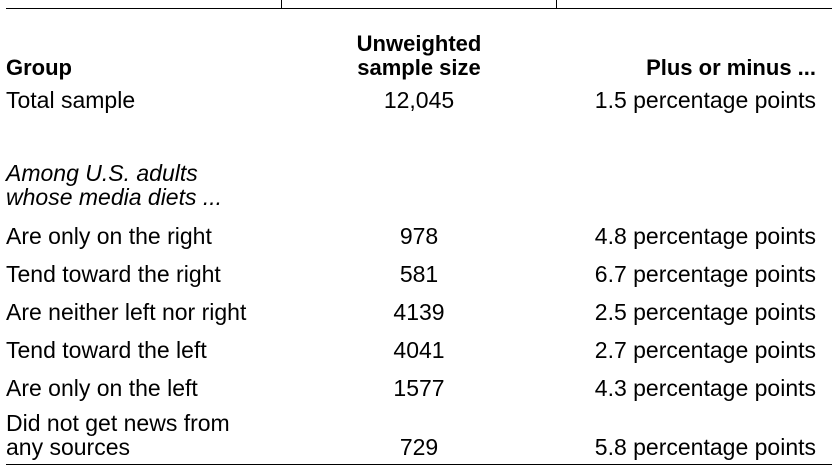  I want to click on row-margin: 4.3 percentage points, so click(705, 388).